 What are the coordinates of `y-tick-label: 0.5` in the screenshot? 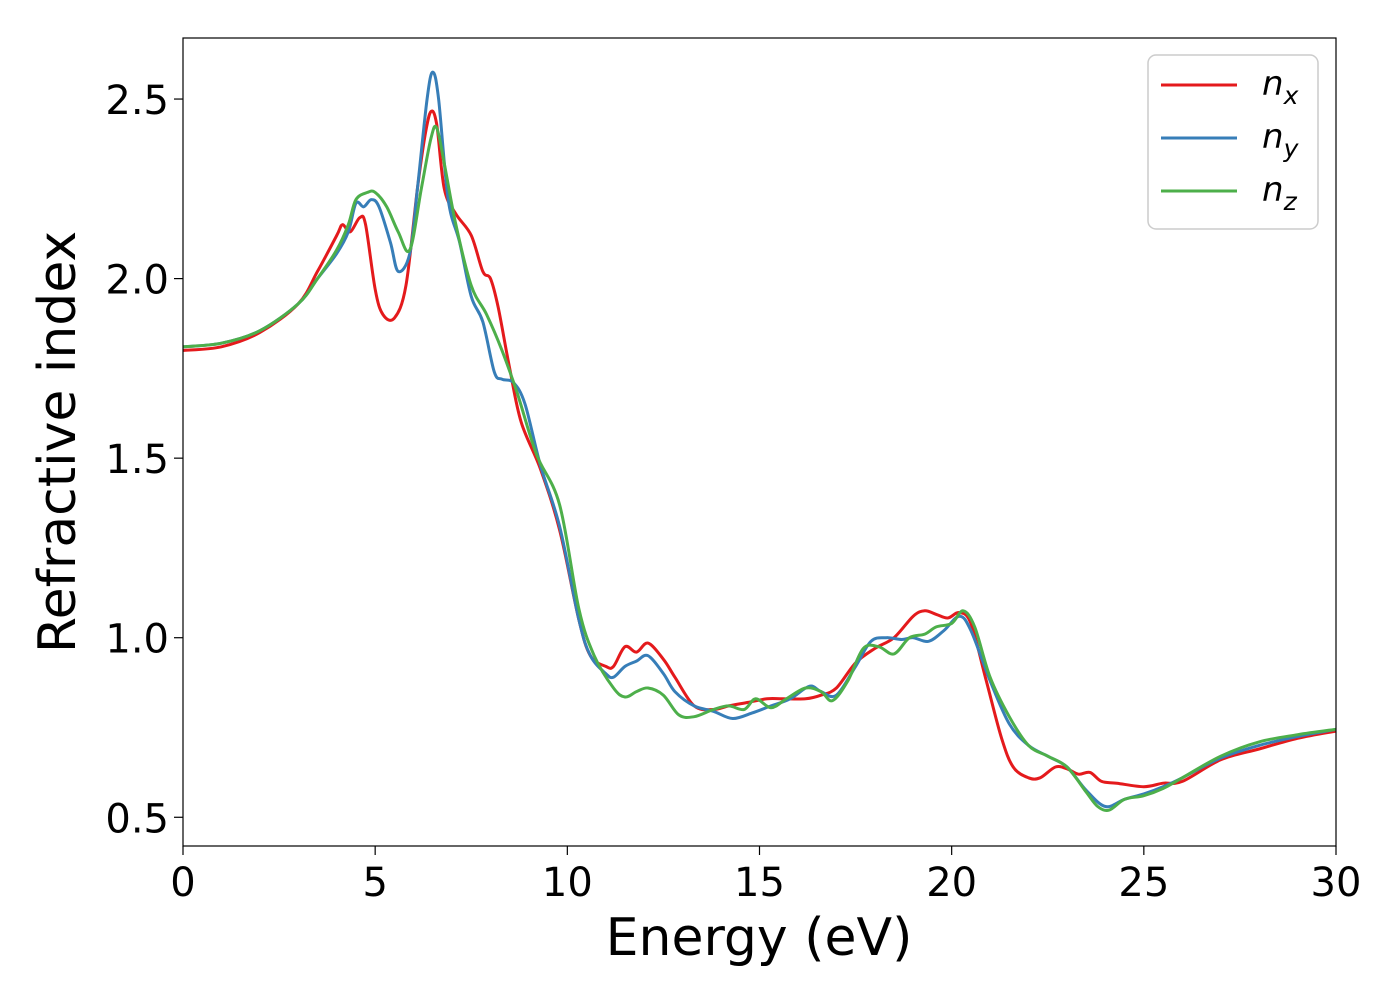 It's located at (137, 819).